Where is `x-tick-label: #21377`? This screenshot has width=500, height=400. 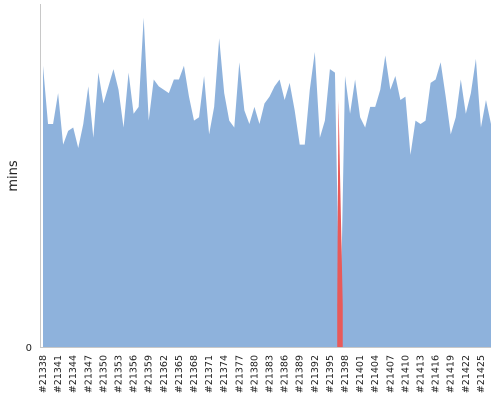
x-tick-label: #21377 is located at coordinates (239, 374).